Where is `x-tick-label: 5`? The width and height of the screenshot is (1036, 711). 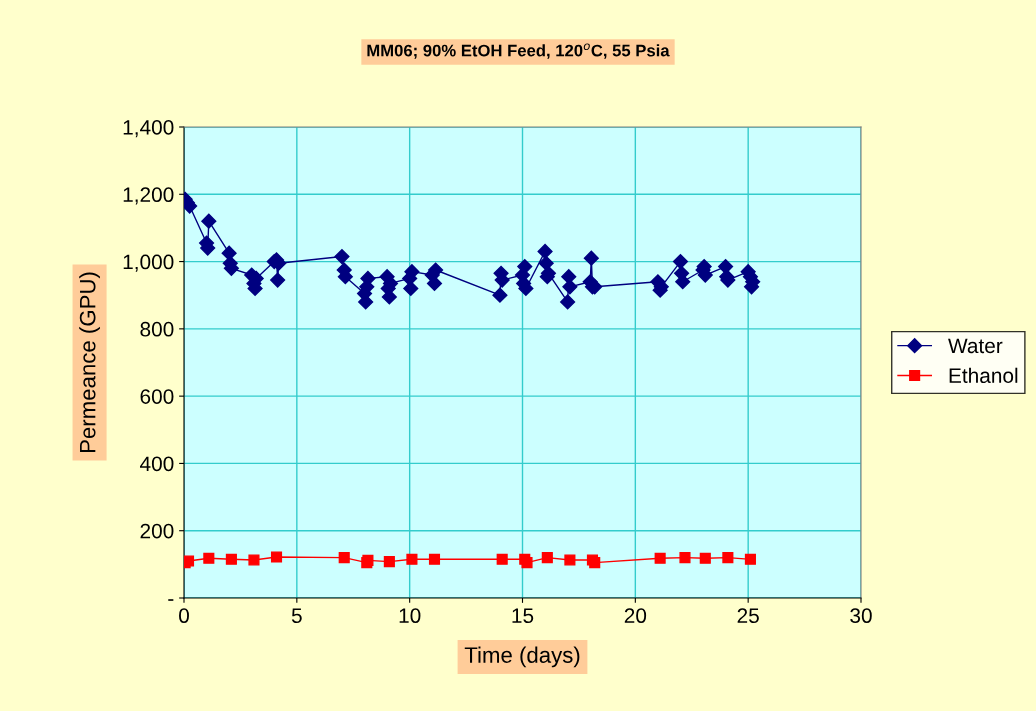
x-tick-label: 5 is located at coordinates (296, 616).